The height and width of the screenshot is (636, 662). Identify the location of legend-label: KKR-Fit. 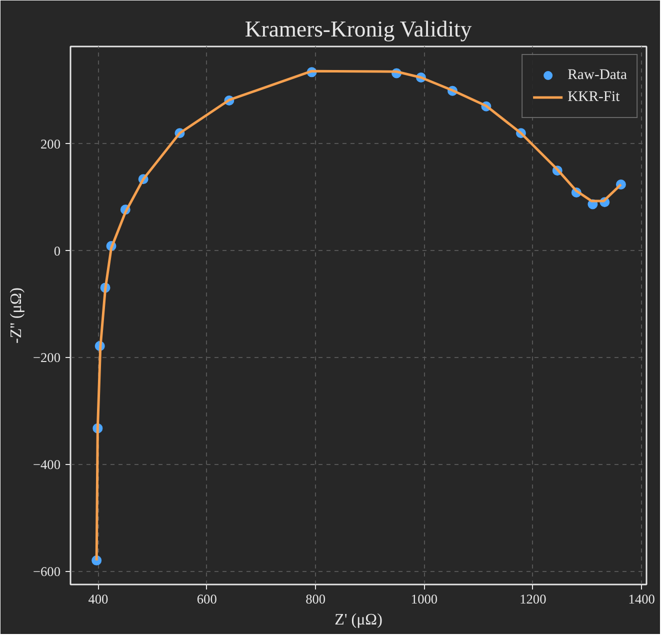
(594, 97).